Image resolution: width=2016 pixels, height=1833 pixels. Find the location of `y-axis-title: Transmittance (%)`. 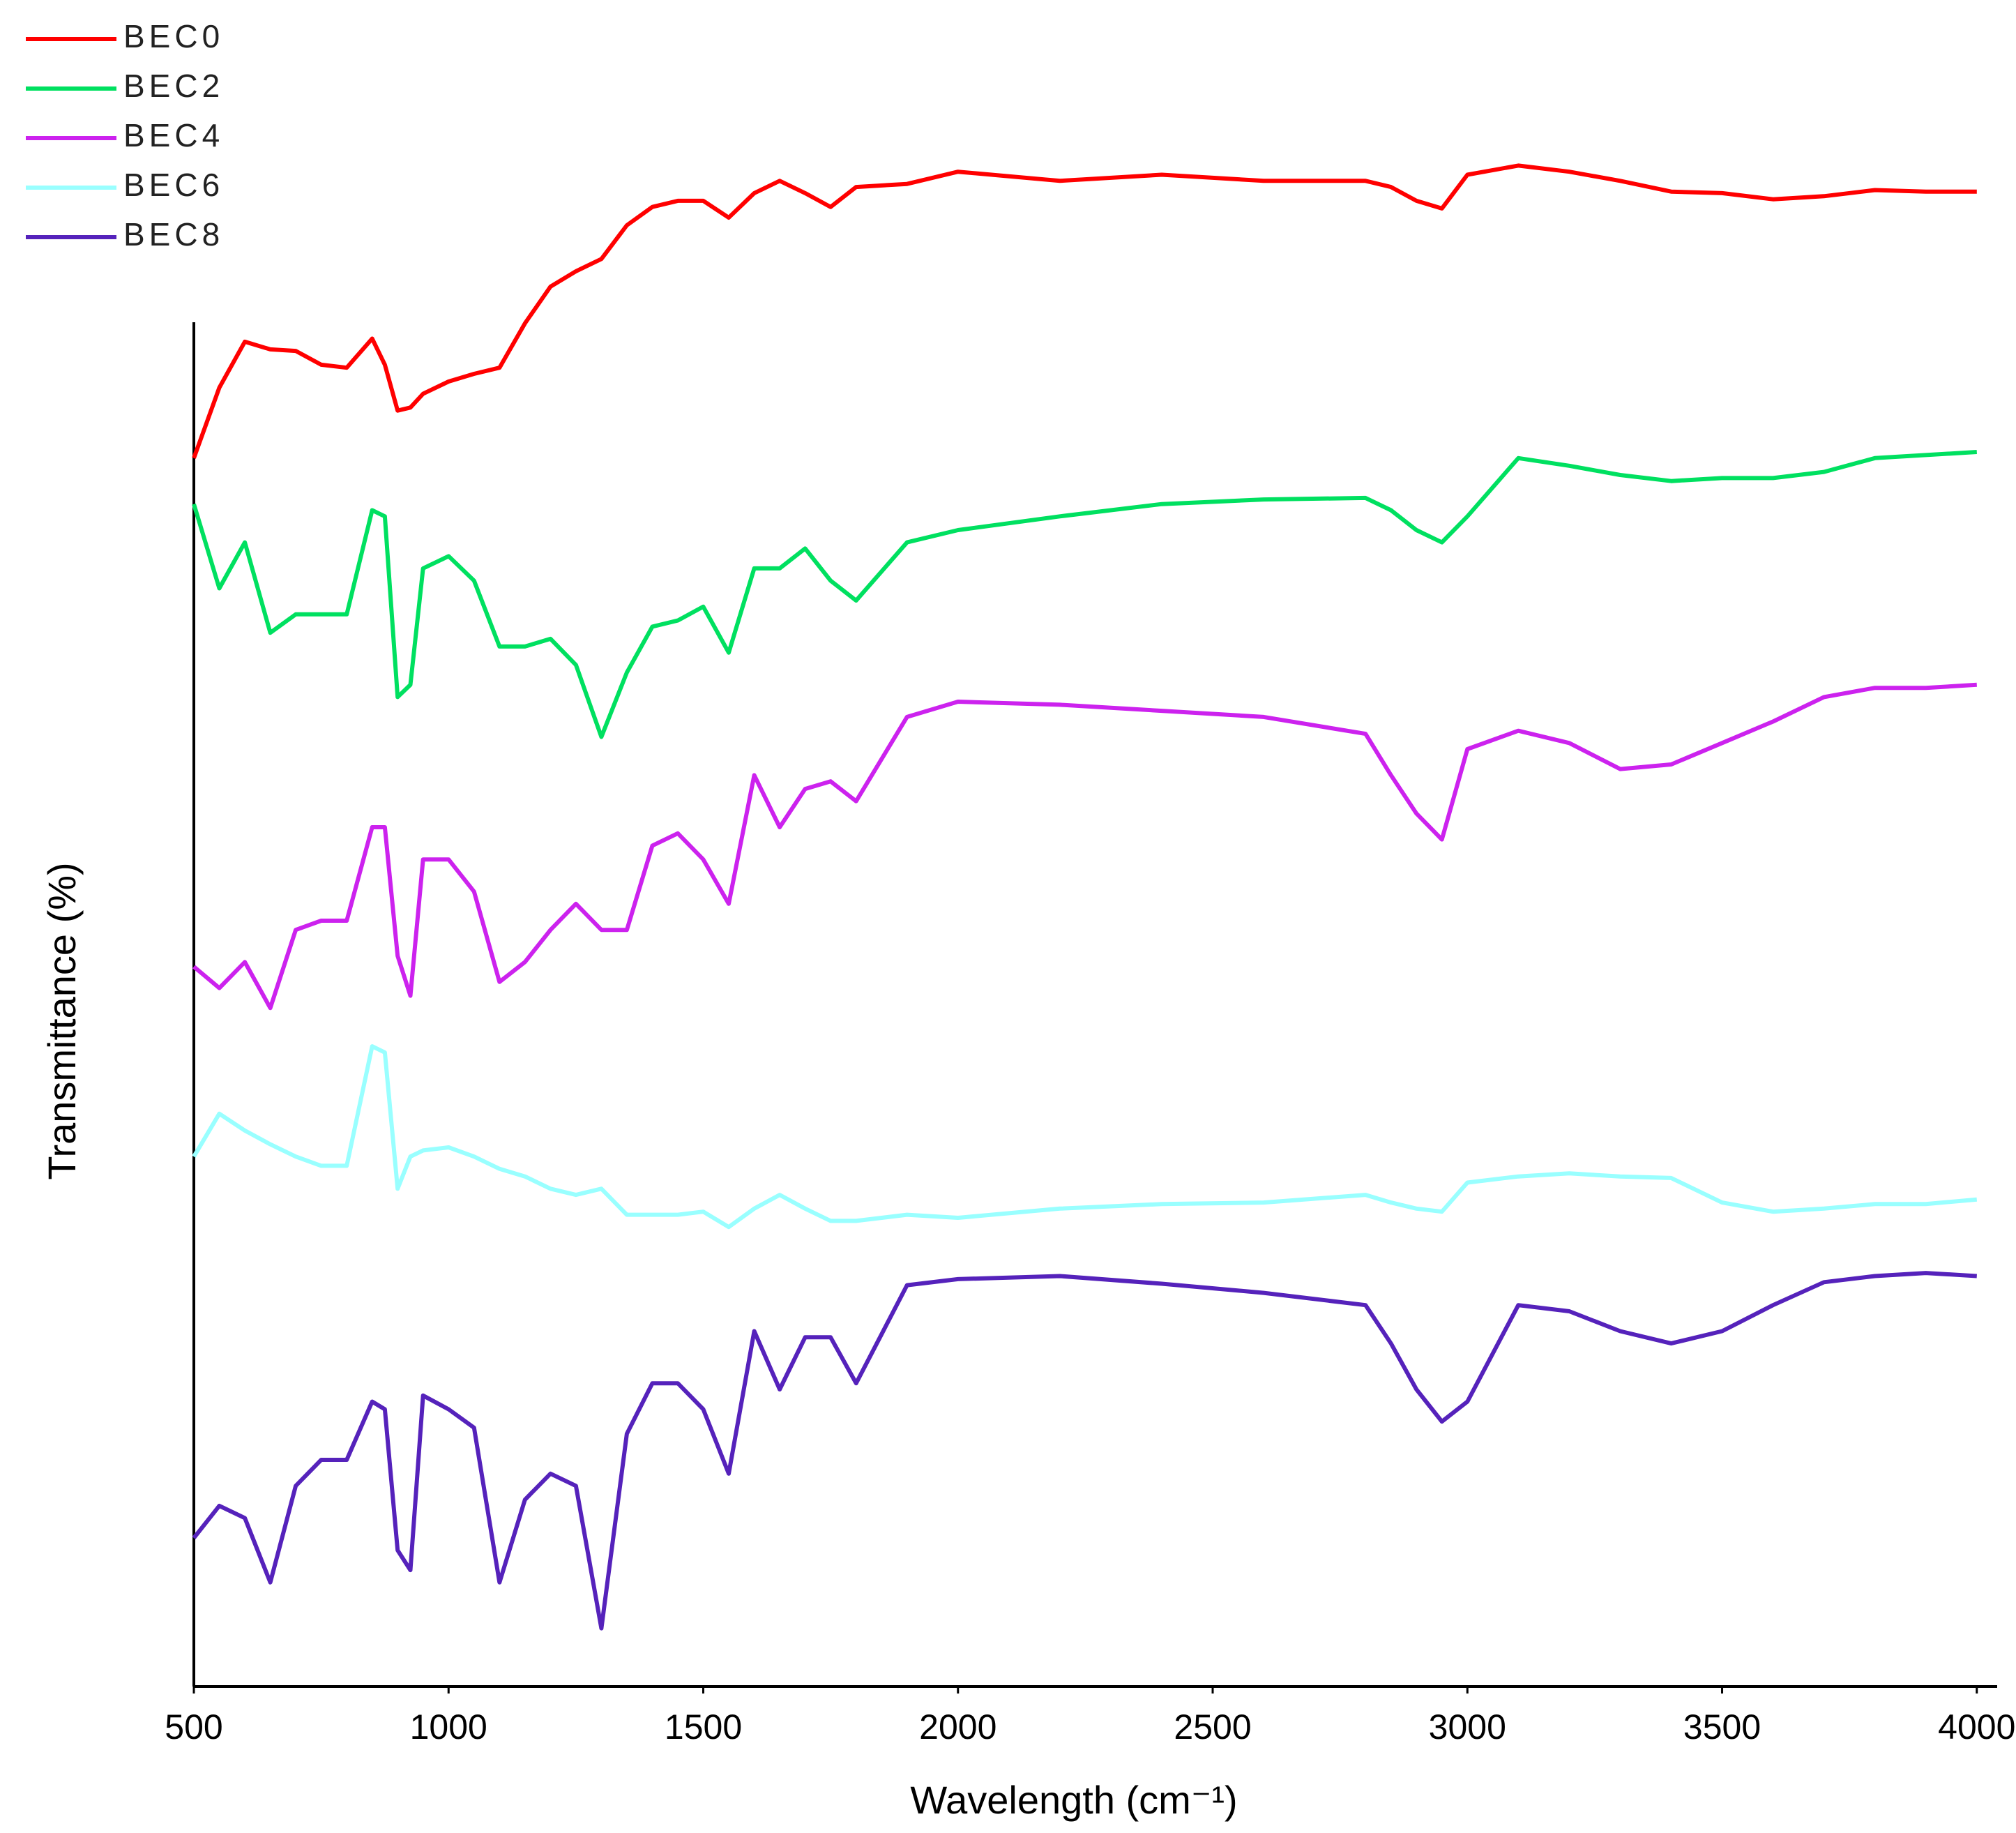

y-axis-title: Transmittance (%) is located at coordinates (62, 1020).